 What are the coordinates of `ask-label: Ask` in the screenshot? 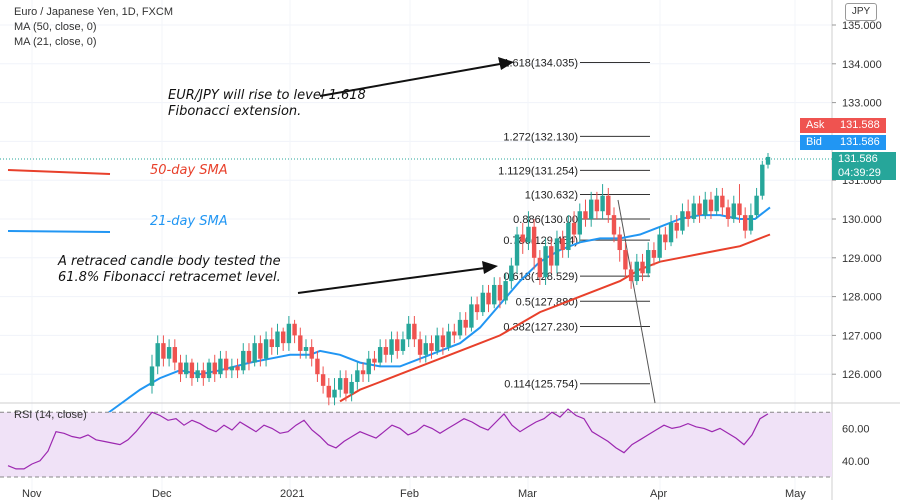 It's located at (818, 125).